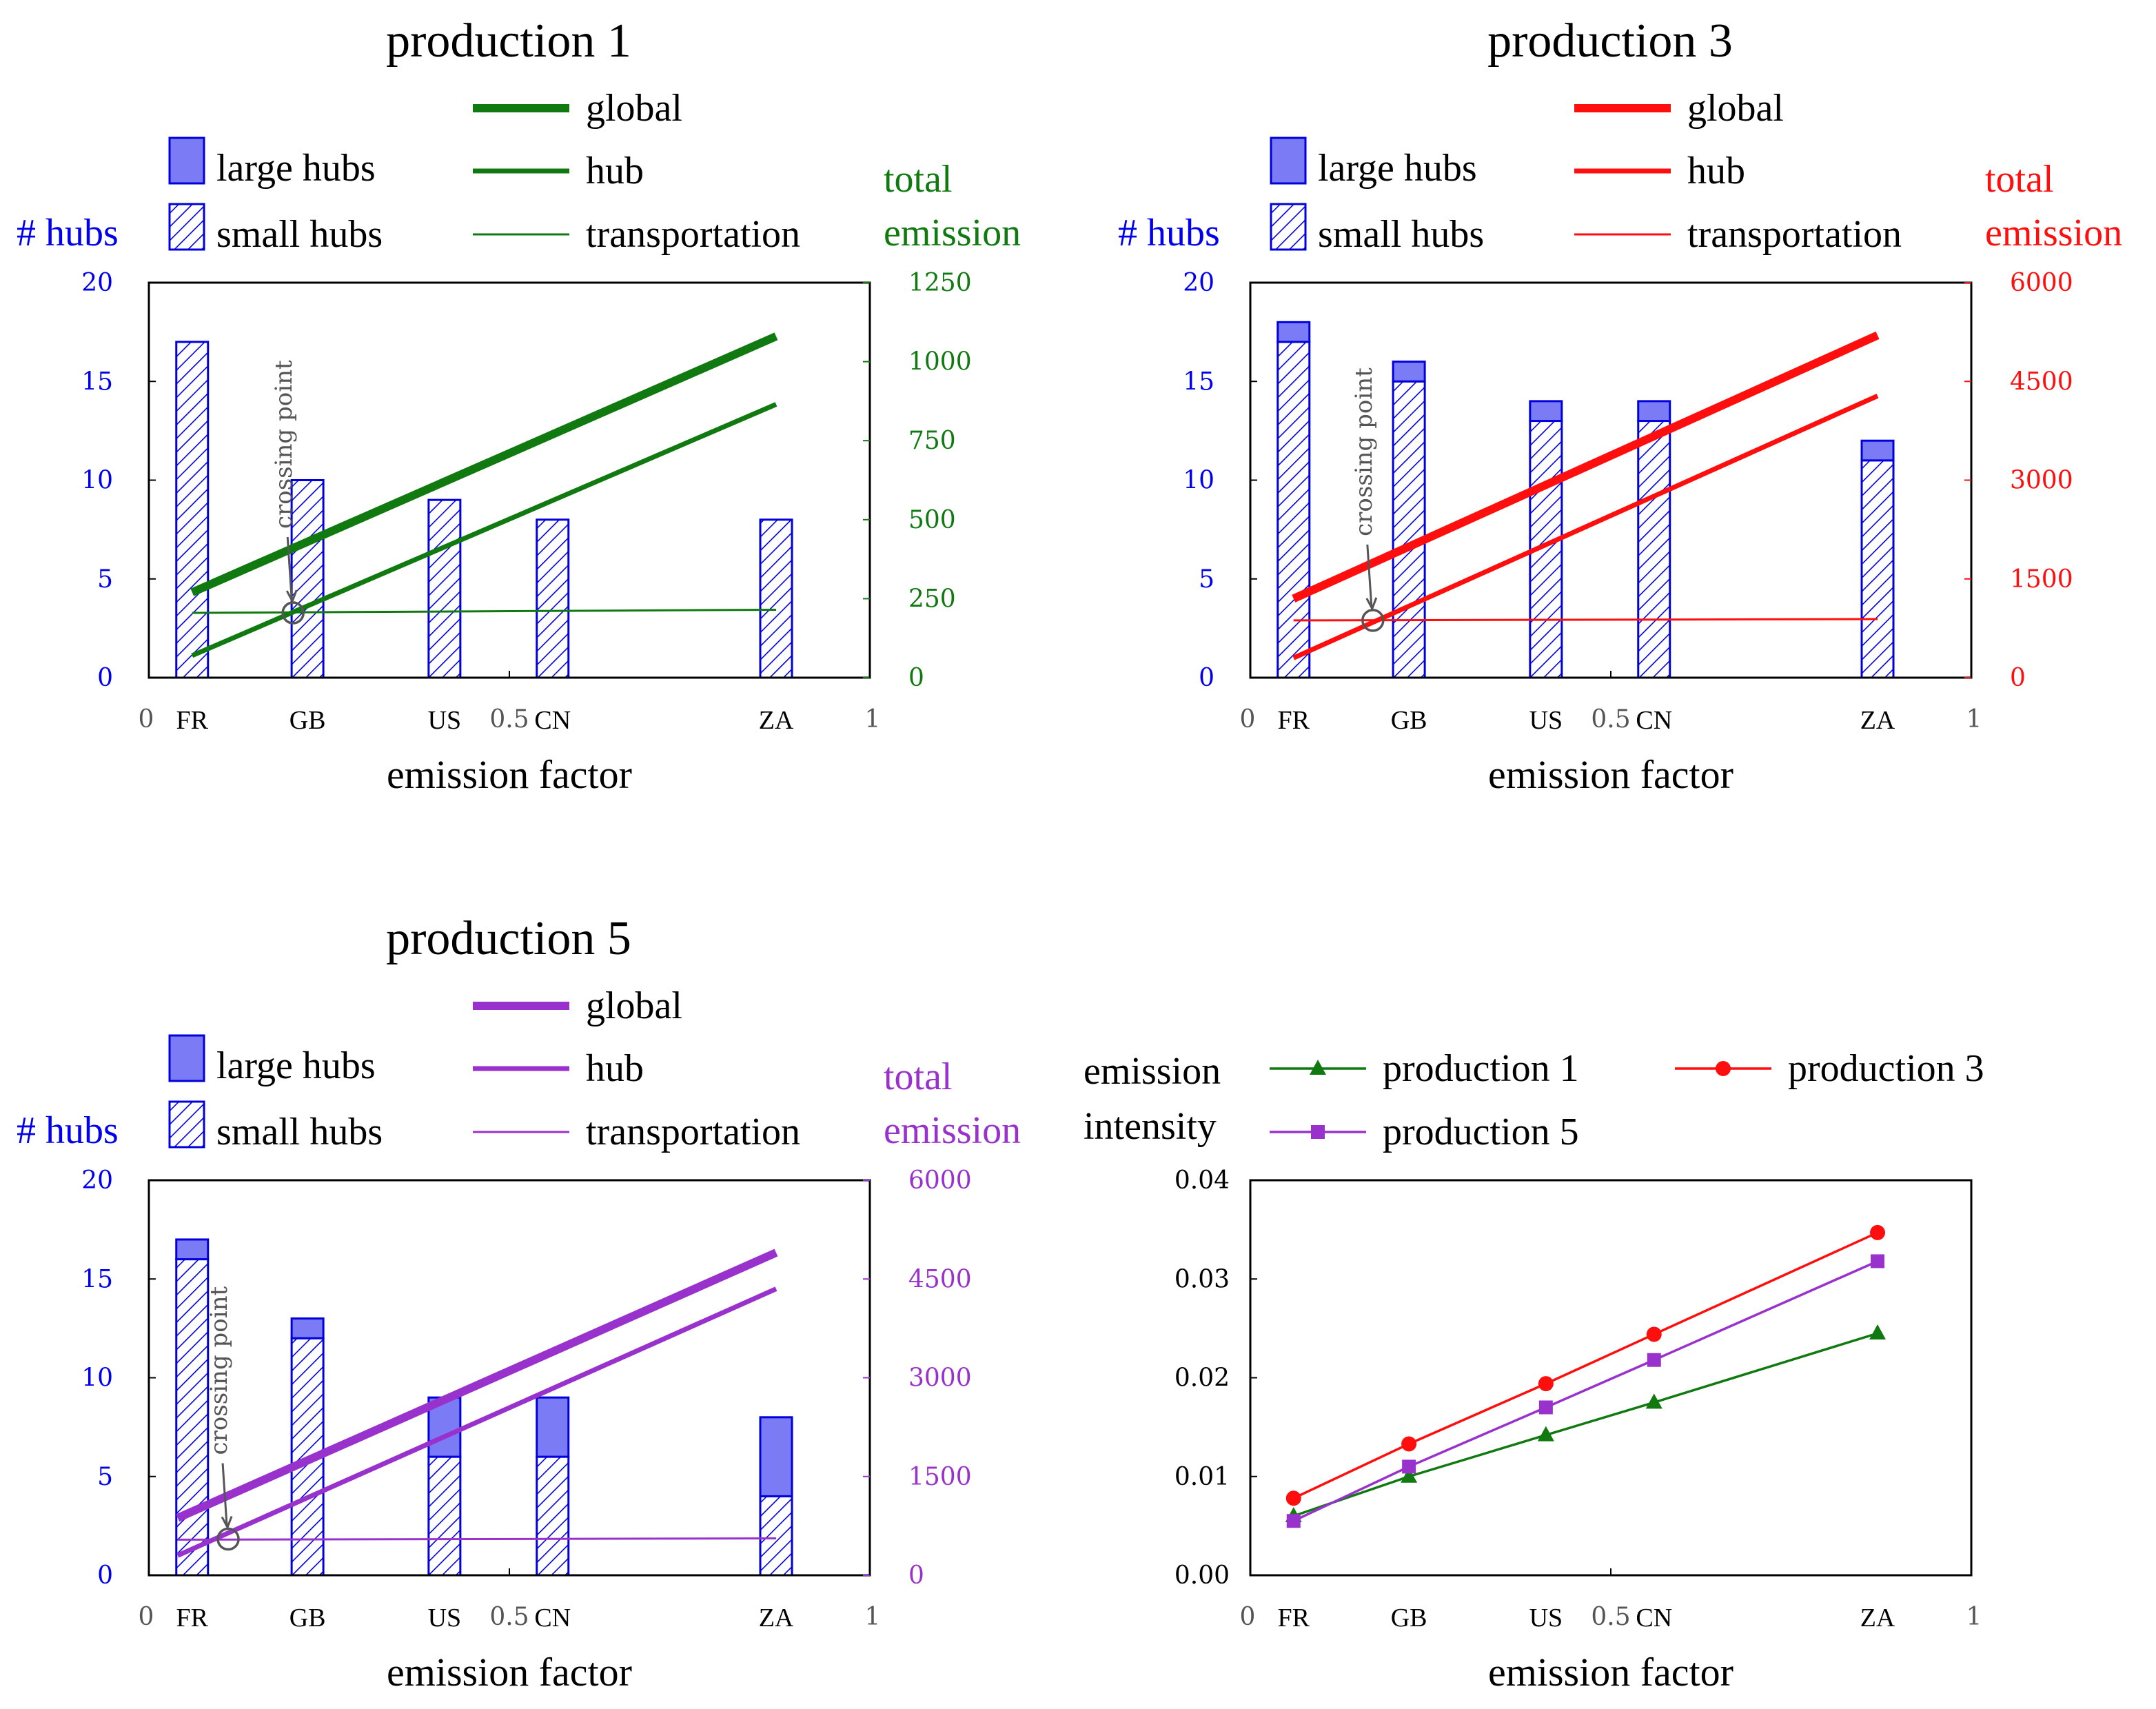 The width and height of the screenshot is (2156, 1709). Describe the element at coordinates (1878, 1261) in the screenshot. I see `point-square-ZA` at that location.